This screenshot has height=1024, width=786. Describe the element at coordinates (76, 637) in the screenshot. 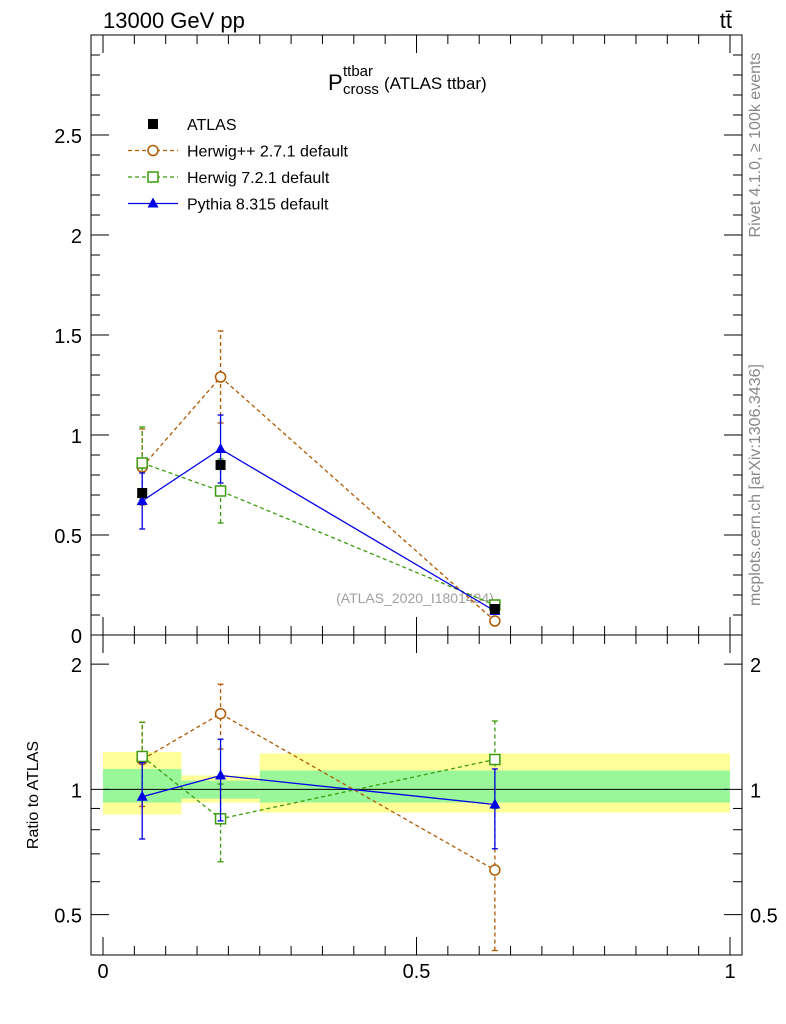

I see `main-ytick-label: 0` at that location.